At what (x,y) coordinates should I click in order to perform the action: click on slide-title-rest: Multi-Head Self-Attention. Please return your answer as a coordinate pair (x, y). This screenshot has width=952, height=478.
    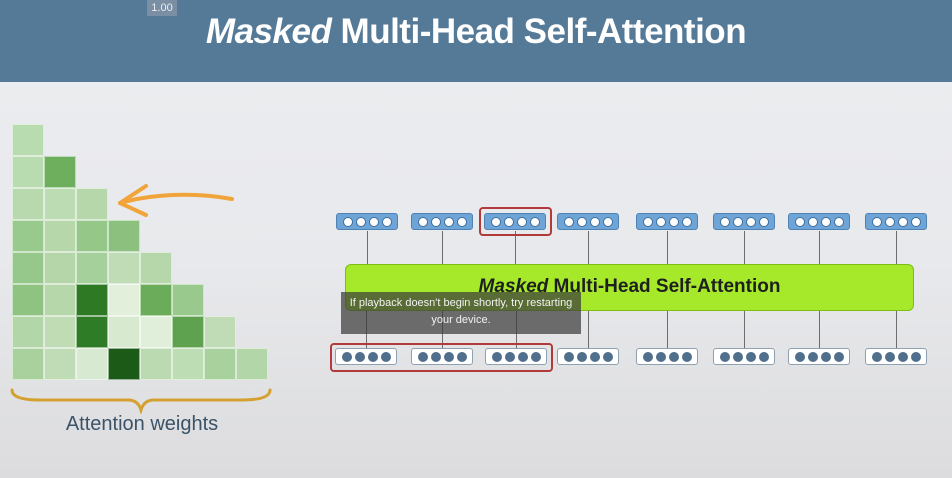
    Looking at the image, I should click on (539, 31).